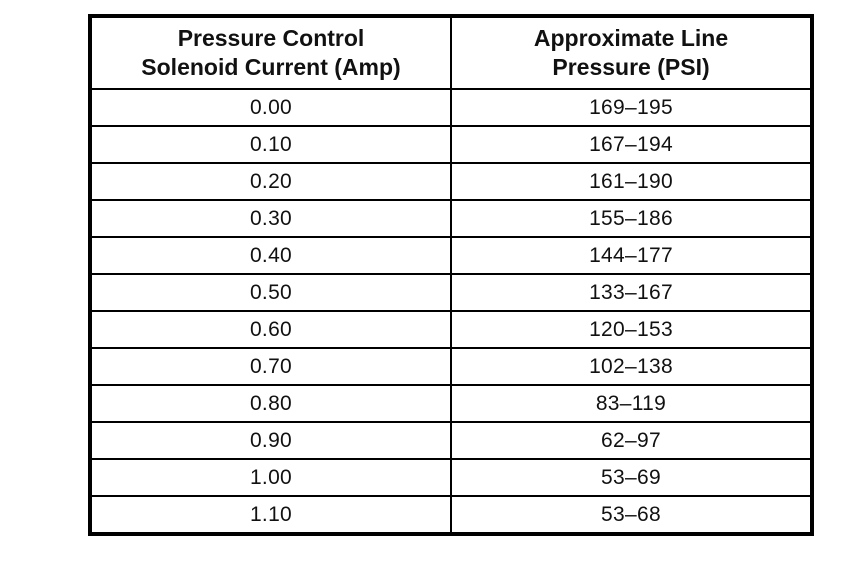 This screenshot has height=577, width=861. I want to click on table-row: 0.10 167–194, so click(451, 144).